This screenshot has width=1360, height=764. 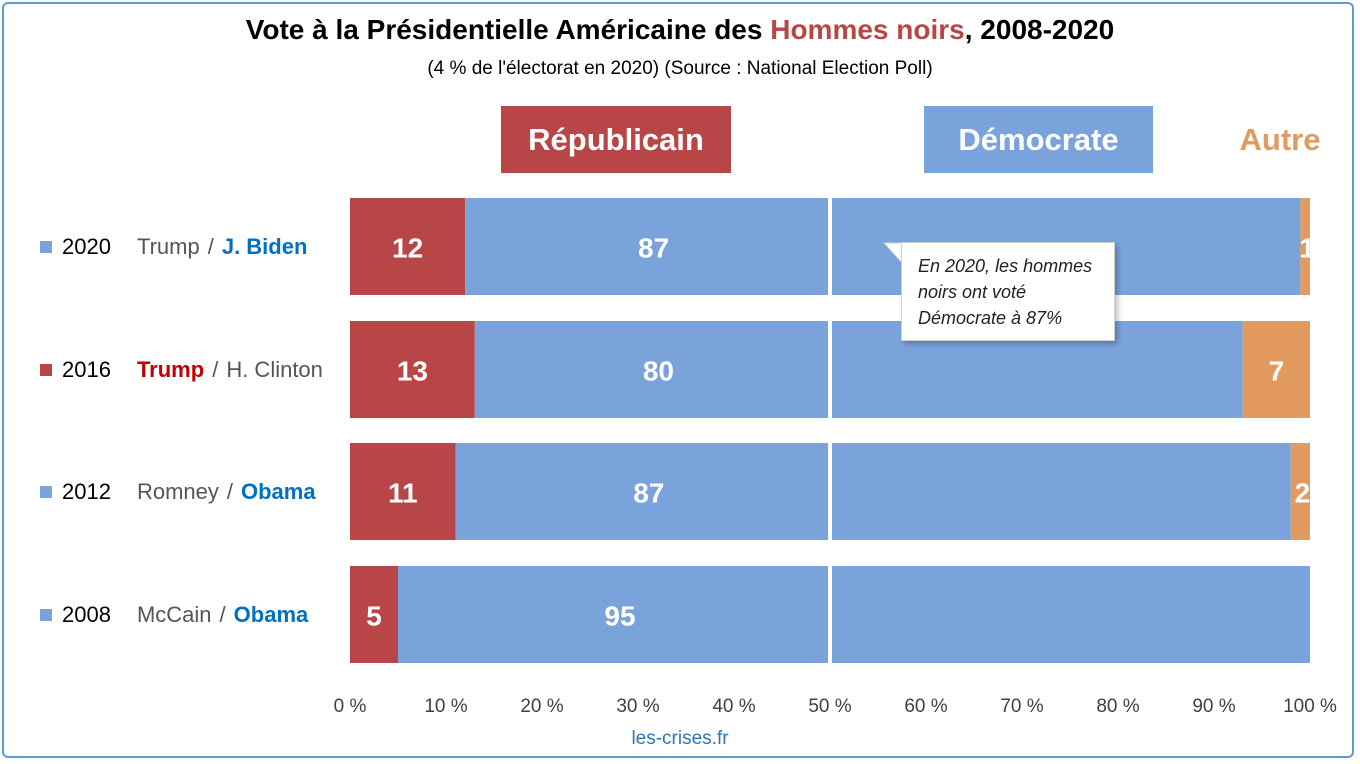 I want to click on row-year: 2020, so click(x=86, y=246).